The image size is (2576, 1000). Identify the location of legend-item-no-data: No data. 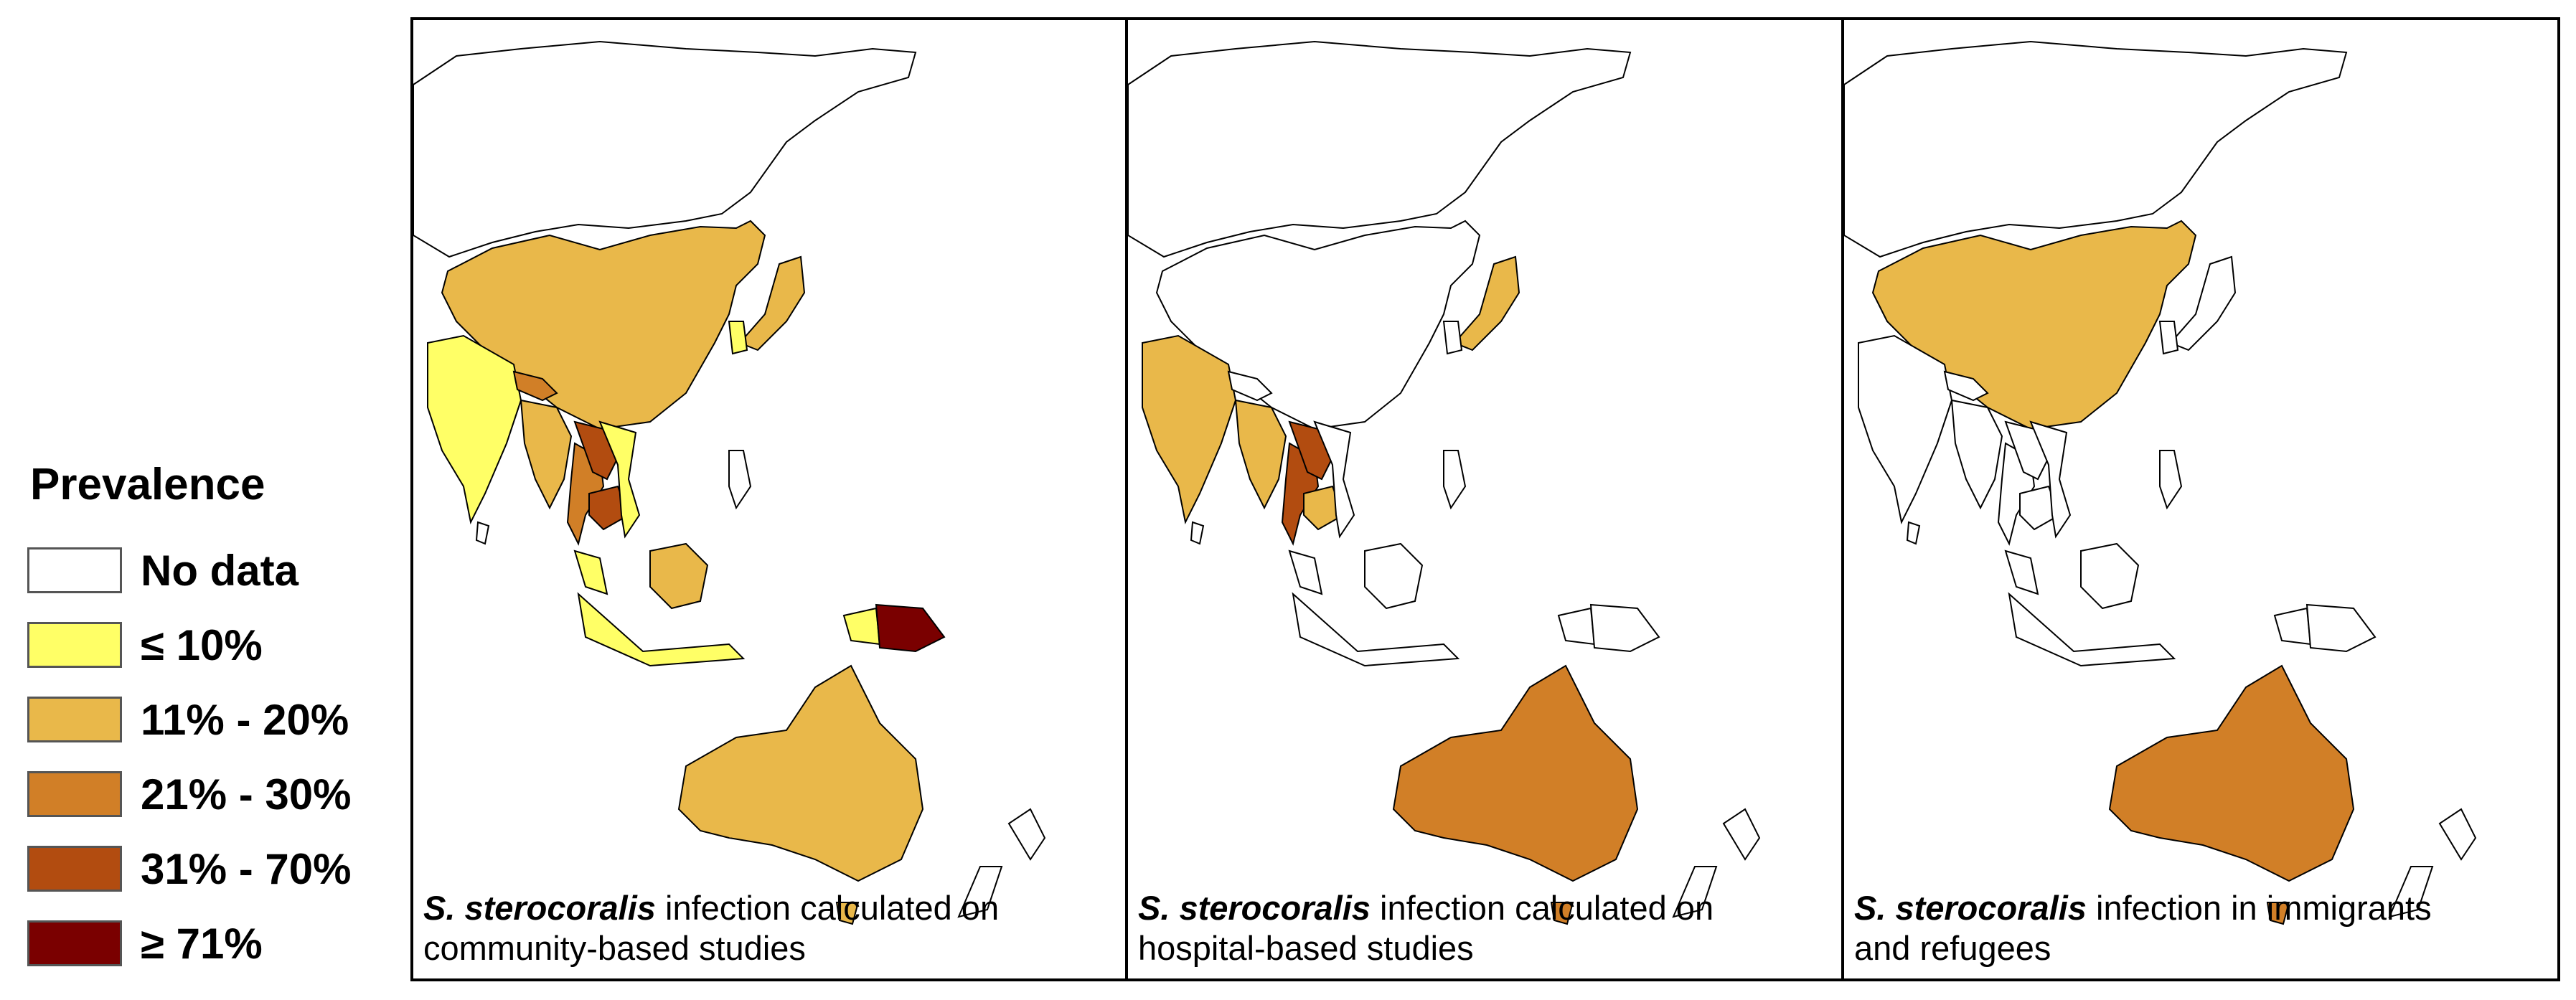
(163, 570).